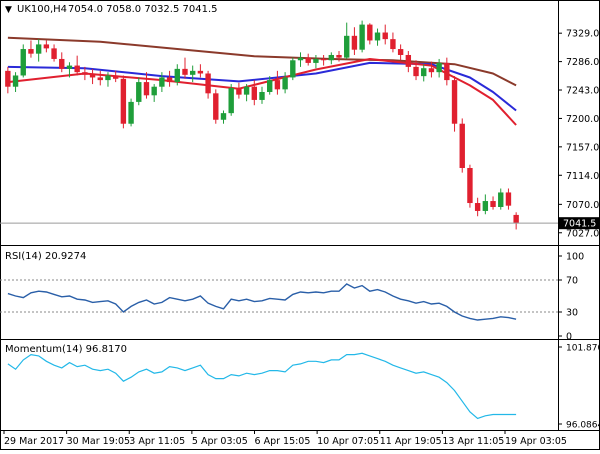 Image resolution: width=600 pixels, height=454 pixels. Describe the element at coordinates (8, 10) in the screenshot. I see `symbol-dropdown-icon: ▼` at that location.